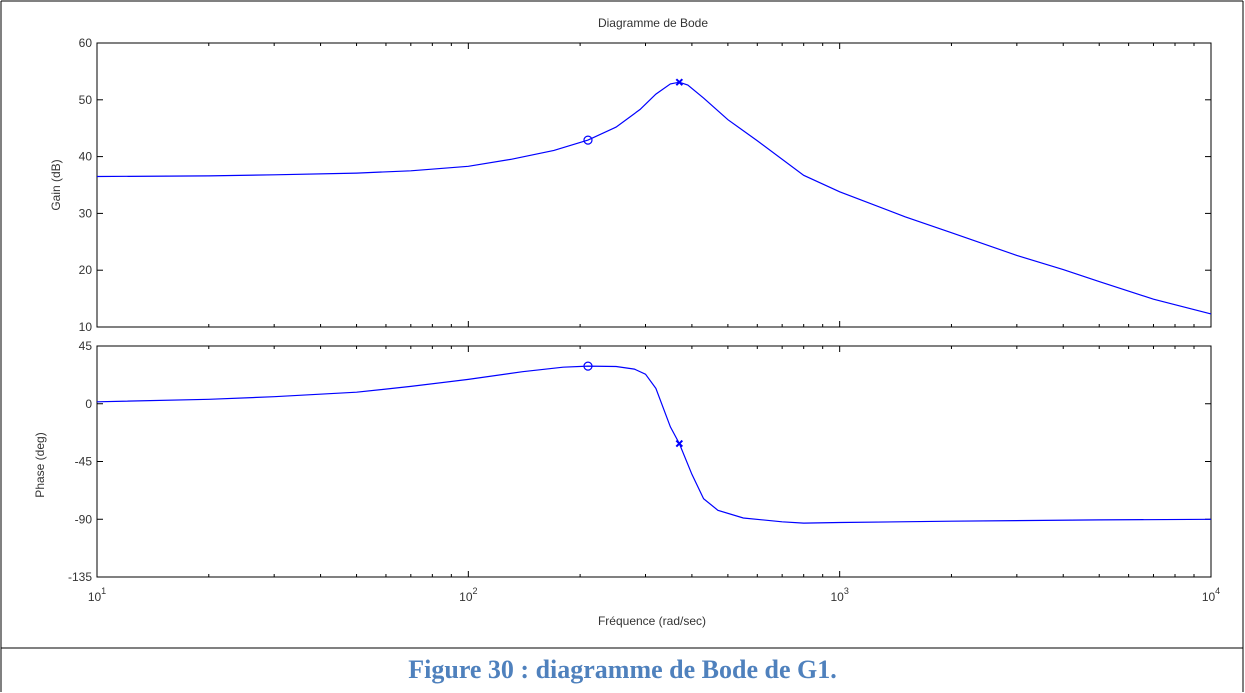  What do you see at coordinates (40, 464) in the screenshot?
I see `y-axis-label-phase: Phase (deg)` at bounding box center [40, 464].